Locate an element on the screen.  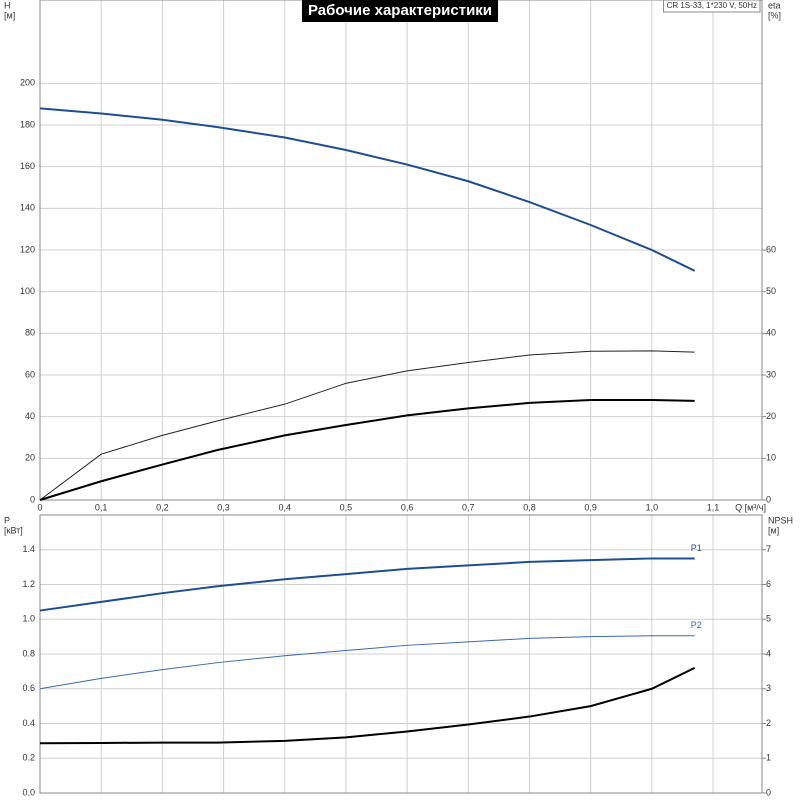
x-tick-label: 0 is located at coordinates (39, 507).